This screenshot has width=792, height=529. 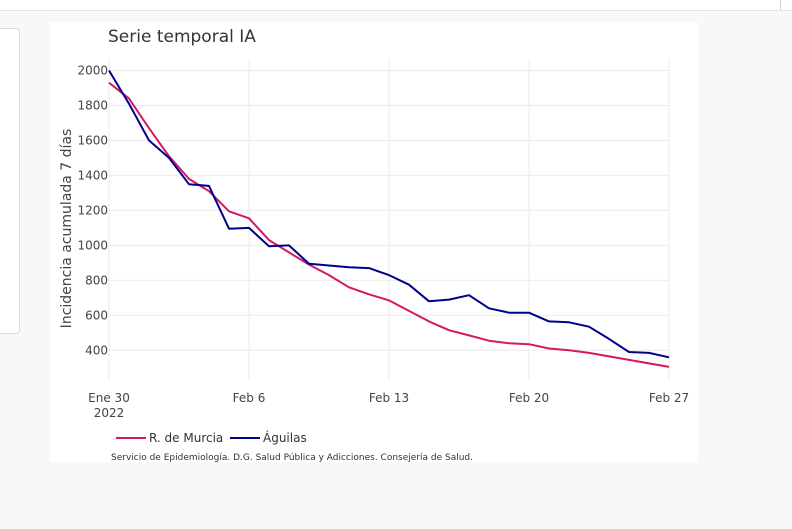 I want to click on y-tick-label: 1800, so click(x=92, y=105).